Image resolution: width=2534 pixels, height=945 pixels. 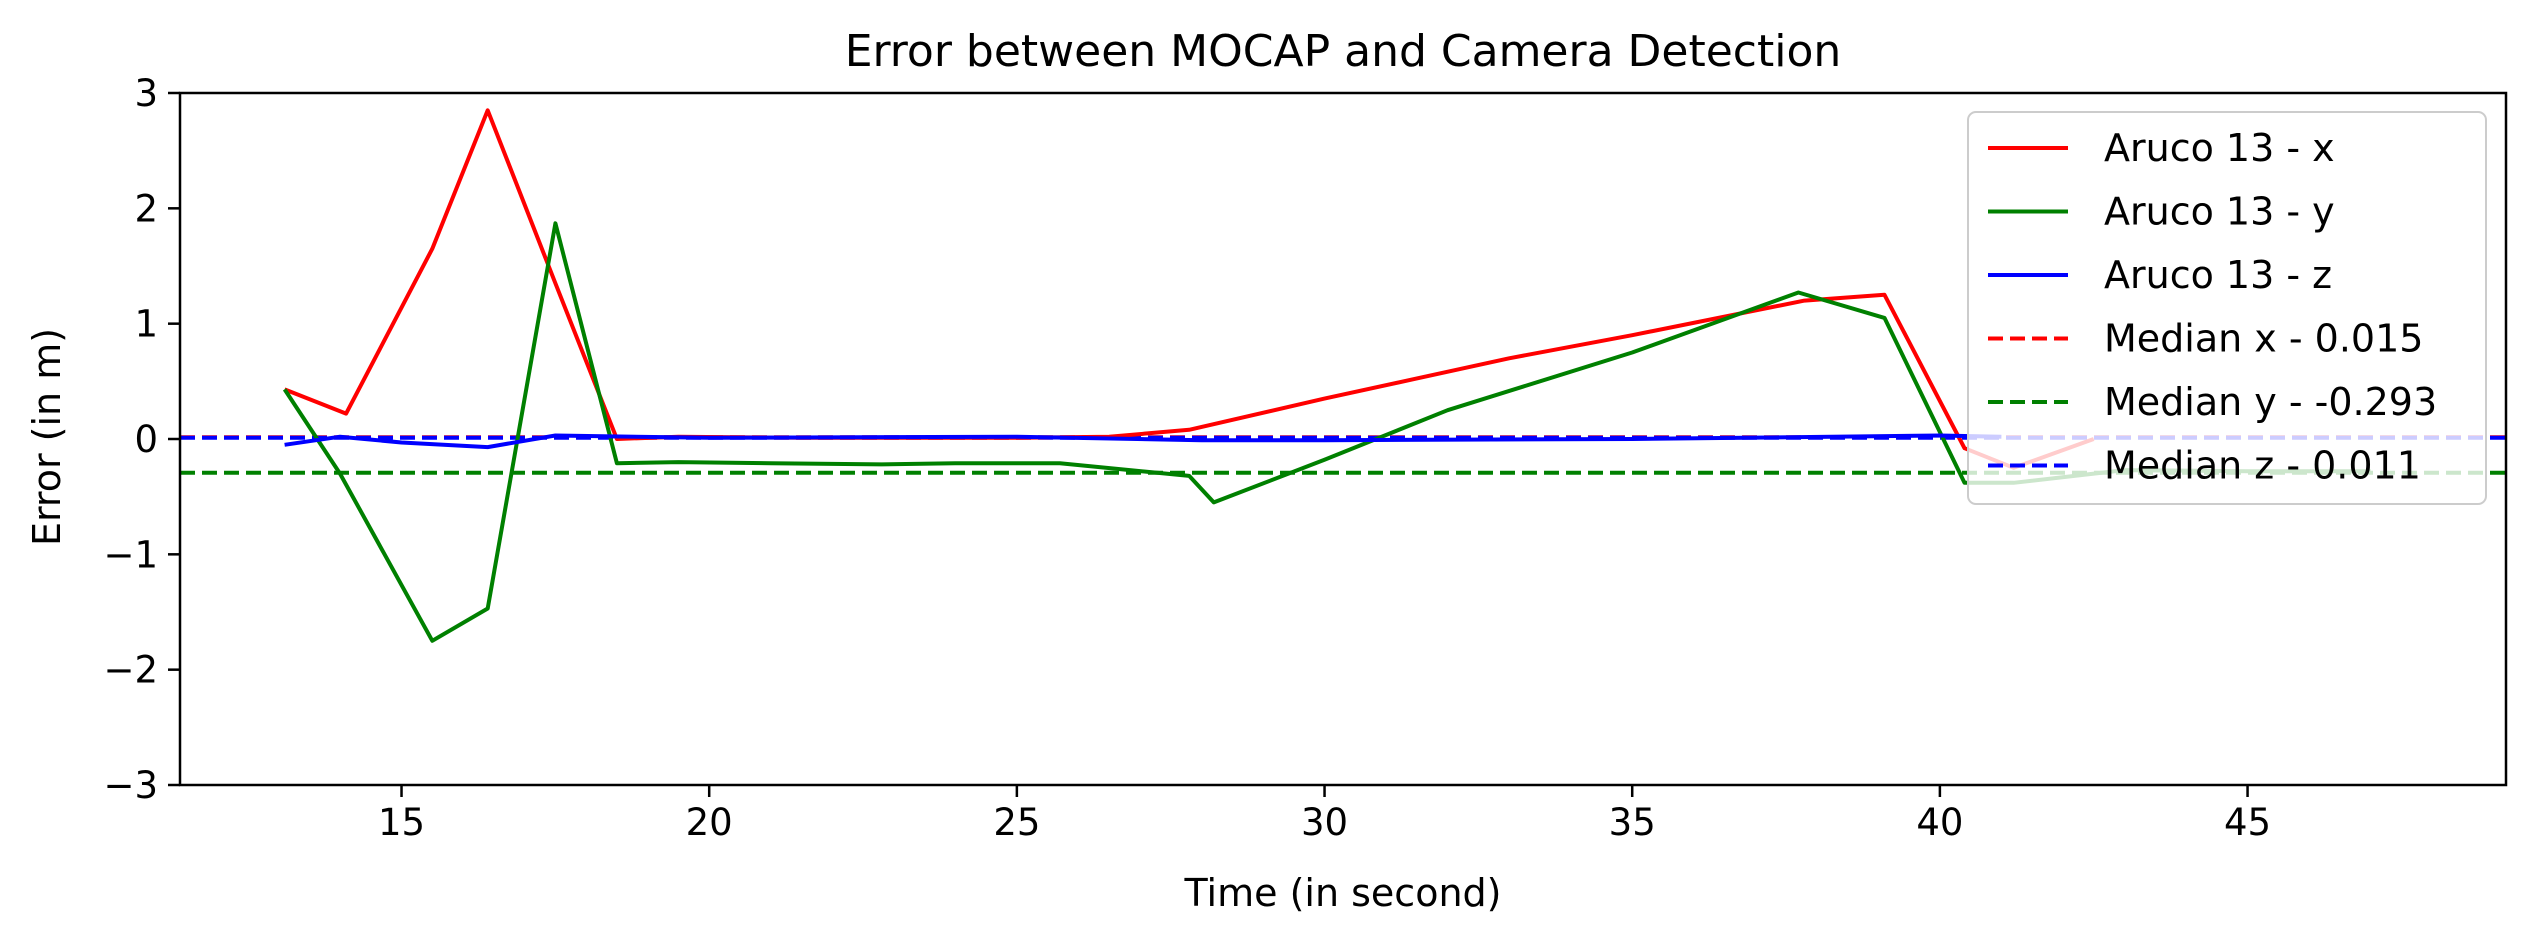 I want to click on series-line, so click(x=1143, y=441).